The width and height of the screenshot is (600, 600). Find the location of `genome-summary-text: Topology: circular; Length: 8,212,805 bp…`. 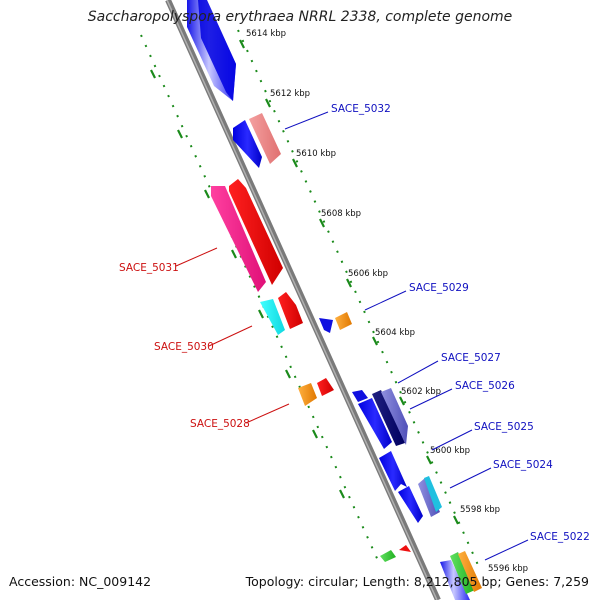

genome-summary-text: Topology: circular; Length: 8,212,805 bp… is located at coordinates (417, 581).